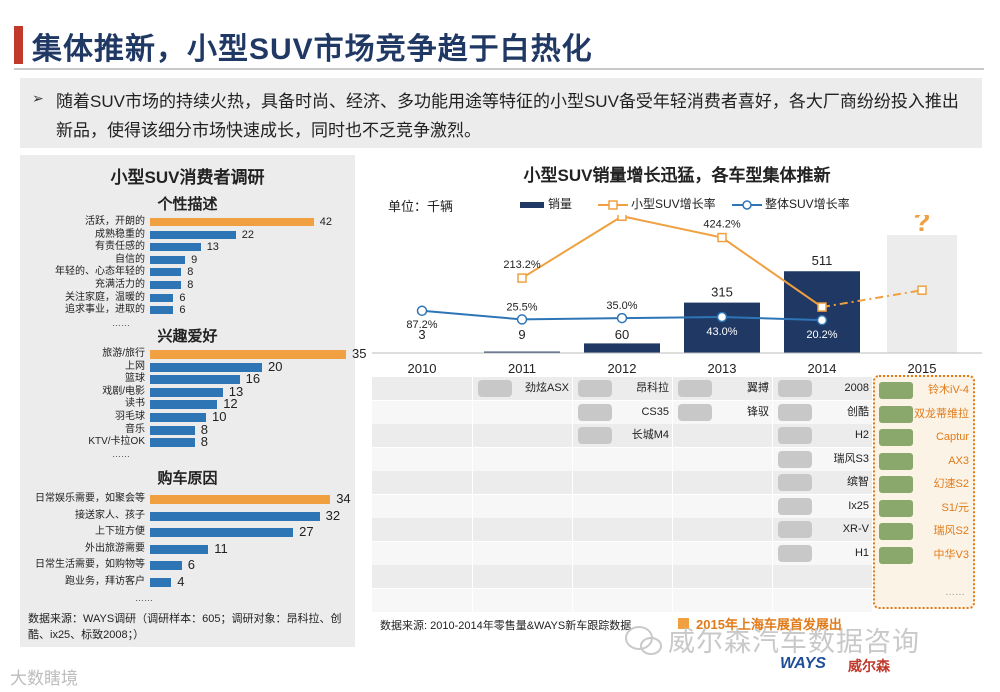 This screenshot has width=1000, height=692. What do you see at coordinates (532, 204) in the screenshot?
I see `legend-sales-swatch` at bounding box center [532, 204].